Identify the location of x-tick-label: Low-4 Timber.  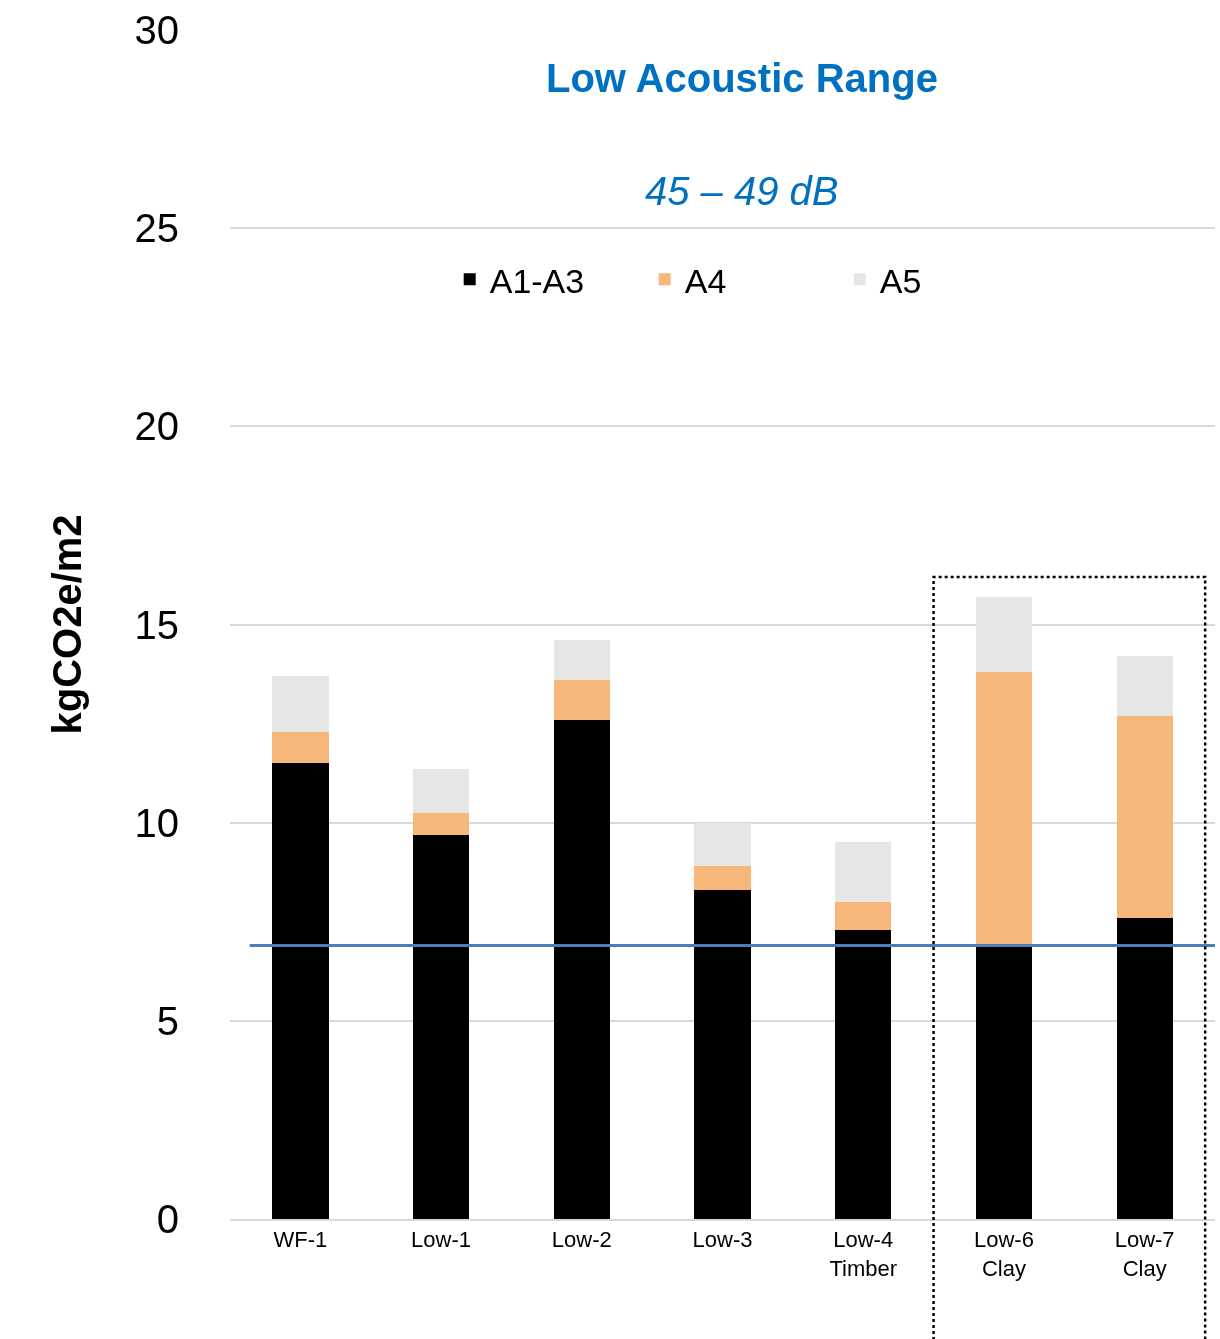
(863, 1254).